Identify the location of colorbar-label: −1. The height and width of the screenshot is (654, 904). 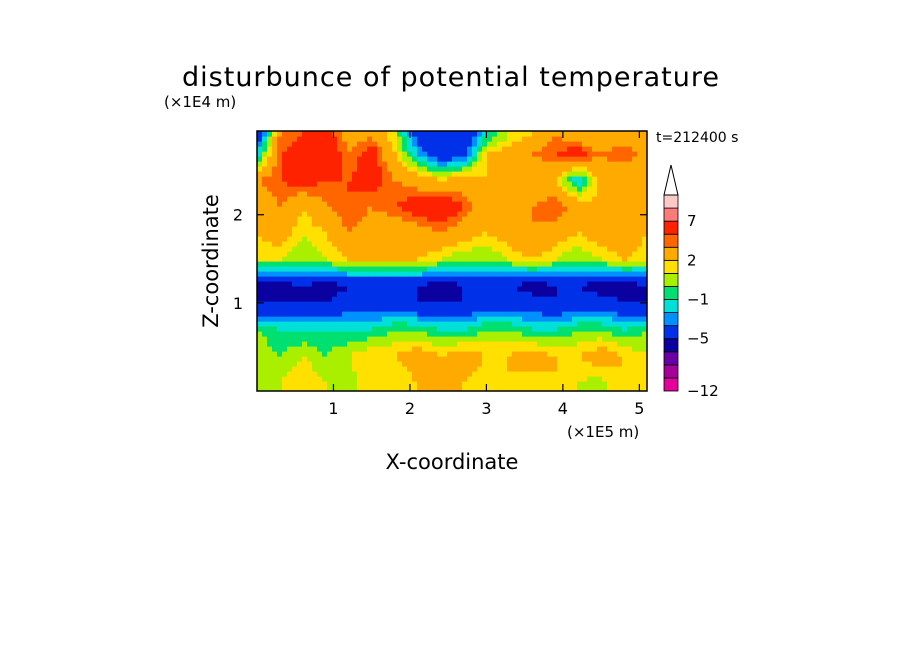
(698, 300).